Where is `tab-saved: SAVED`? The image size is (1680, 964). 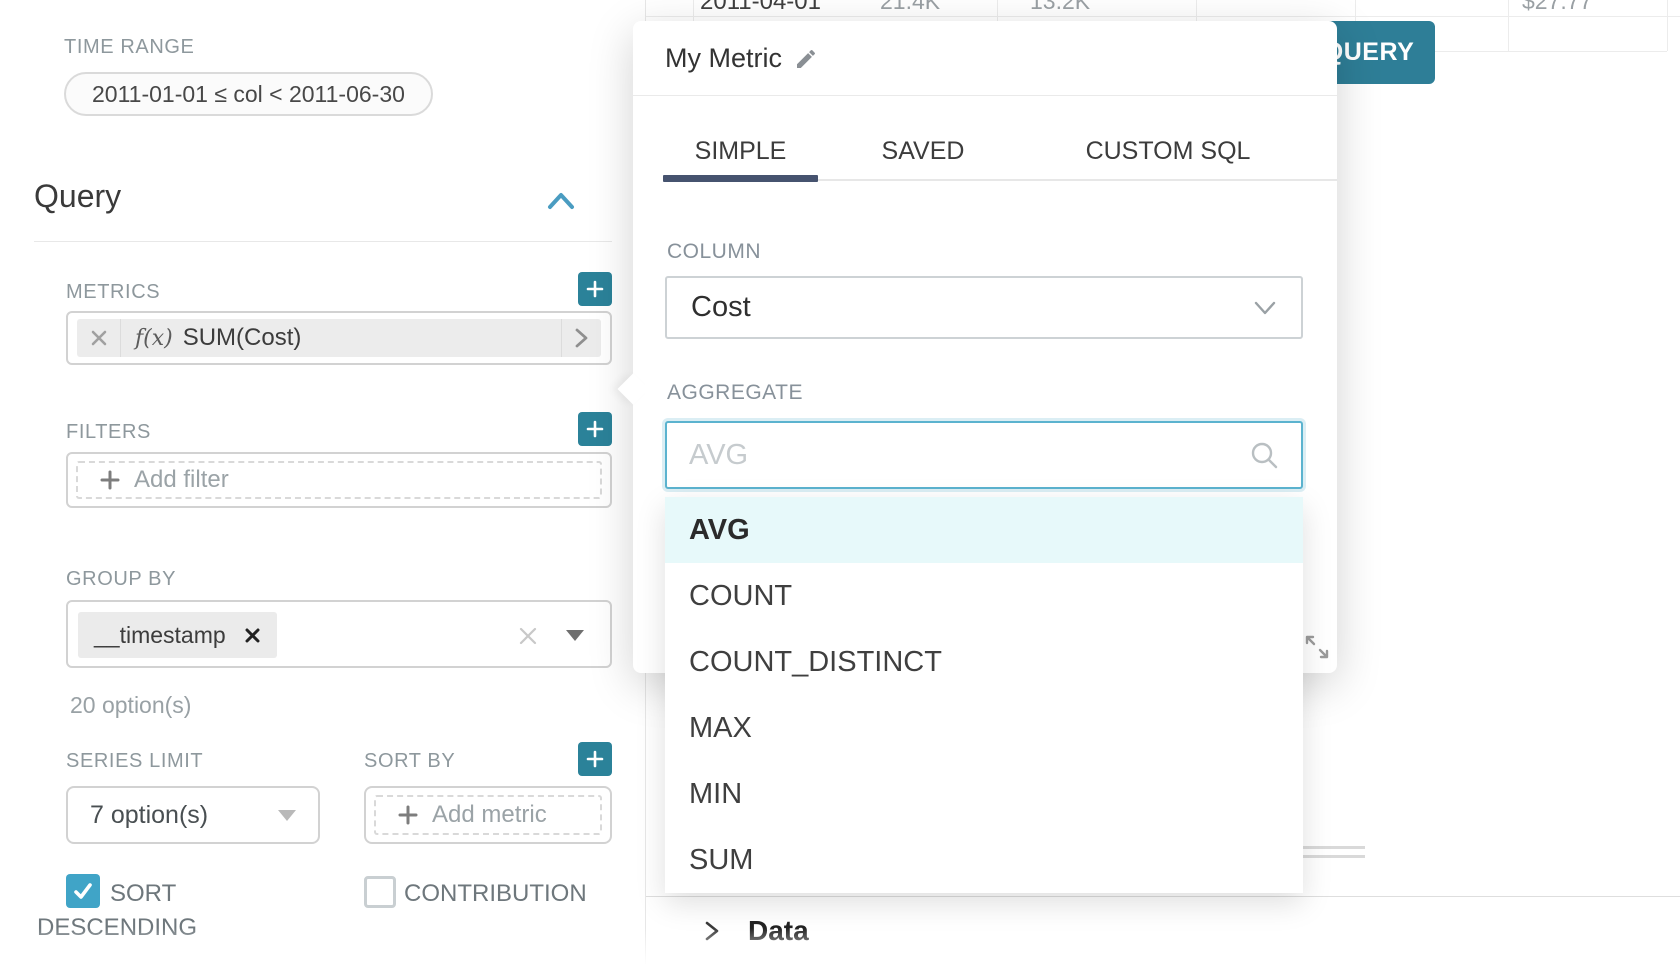 tab-saved: SAVED is located at coordinates (923, 150).